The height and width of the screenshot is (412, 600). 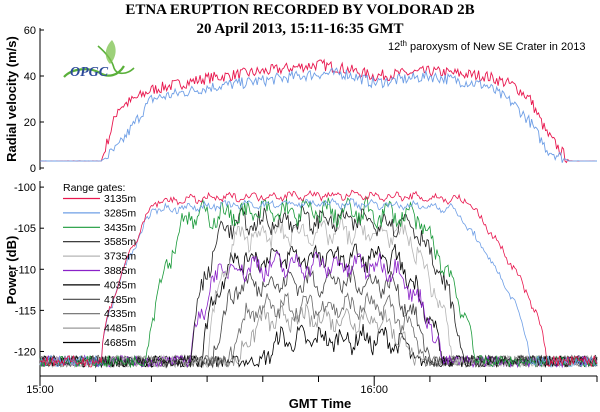 I want to click on legend-entry: 4035m, so click(x=120, y=285).